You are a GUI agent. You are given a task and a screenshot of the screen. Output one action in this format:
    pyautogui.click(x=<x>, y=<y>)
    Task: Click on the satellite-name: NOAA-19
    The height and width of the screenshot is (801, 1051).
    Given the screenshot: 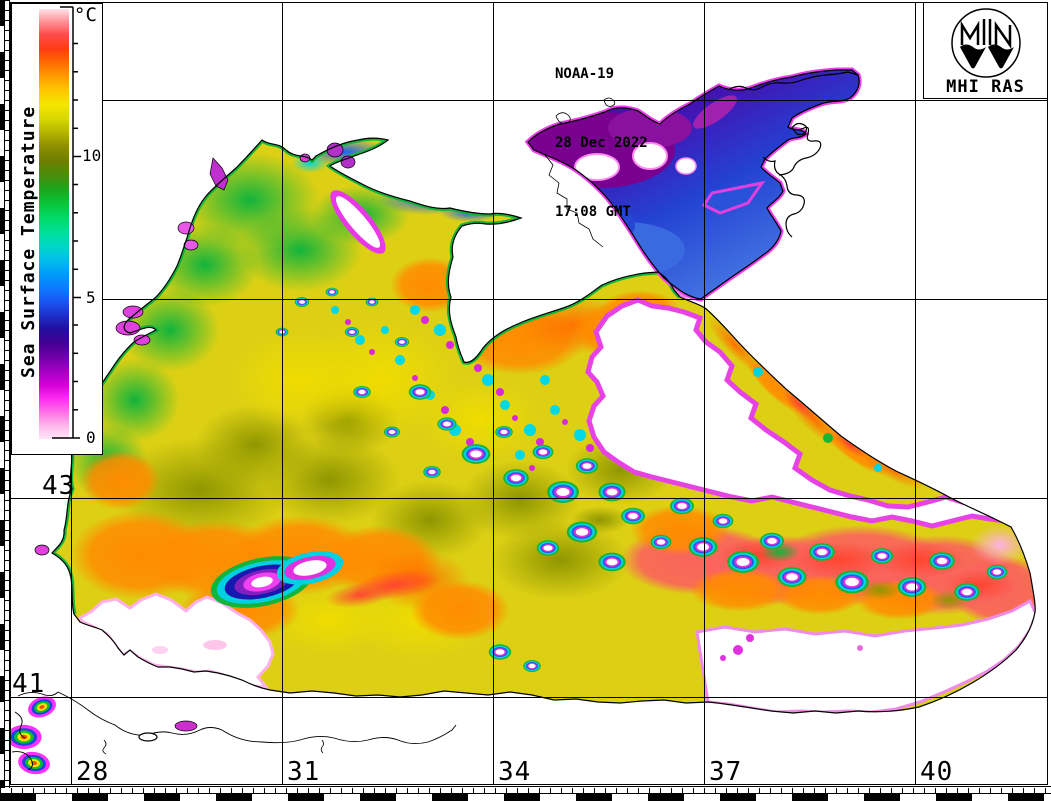 What is the action you would take?
    pyautogui.click(x=585, y=74)
    